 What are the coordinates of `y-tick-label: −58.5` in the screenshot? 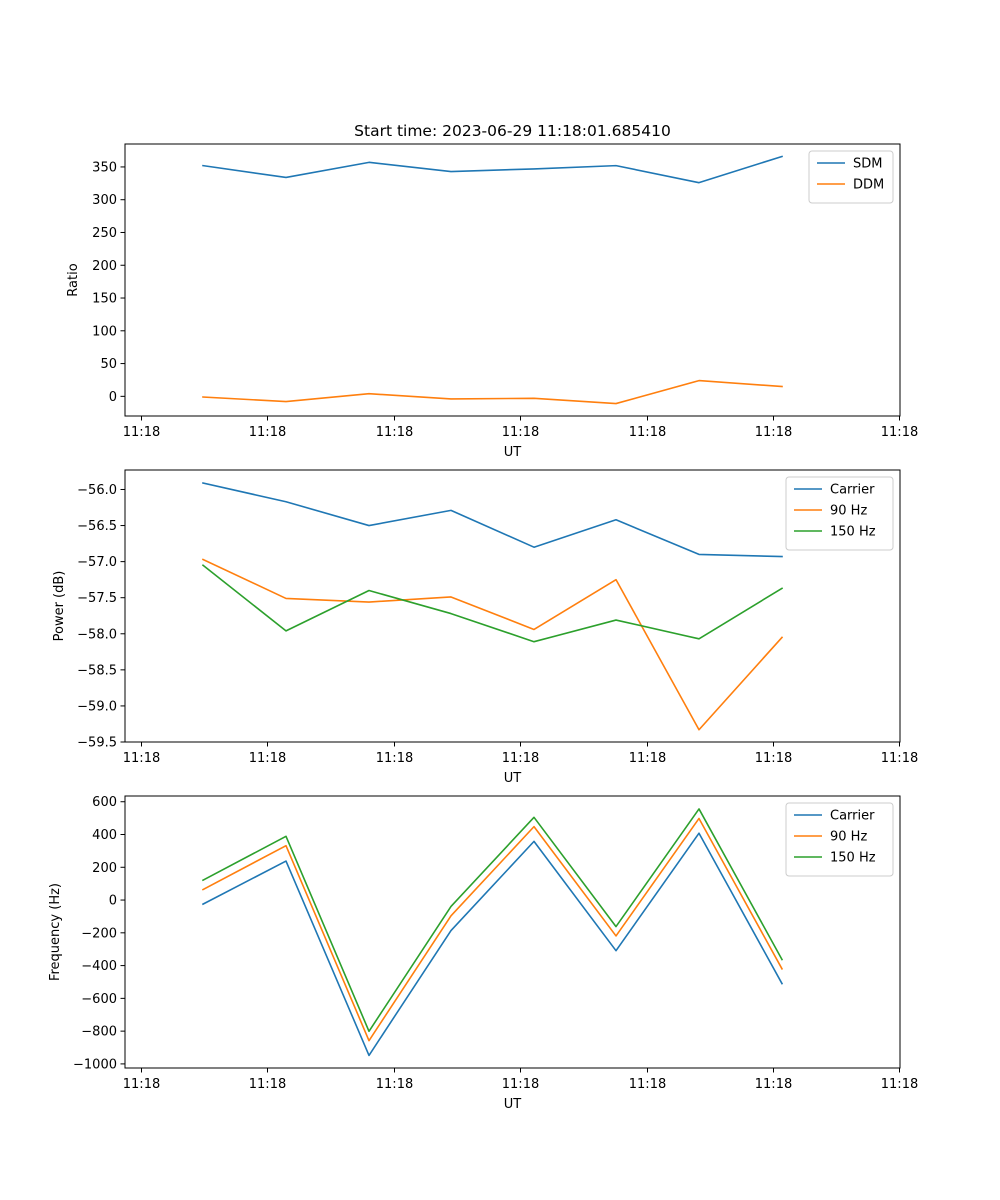 It's located at (97, 670).